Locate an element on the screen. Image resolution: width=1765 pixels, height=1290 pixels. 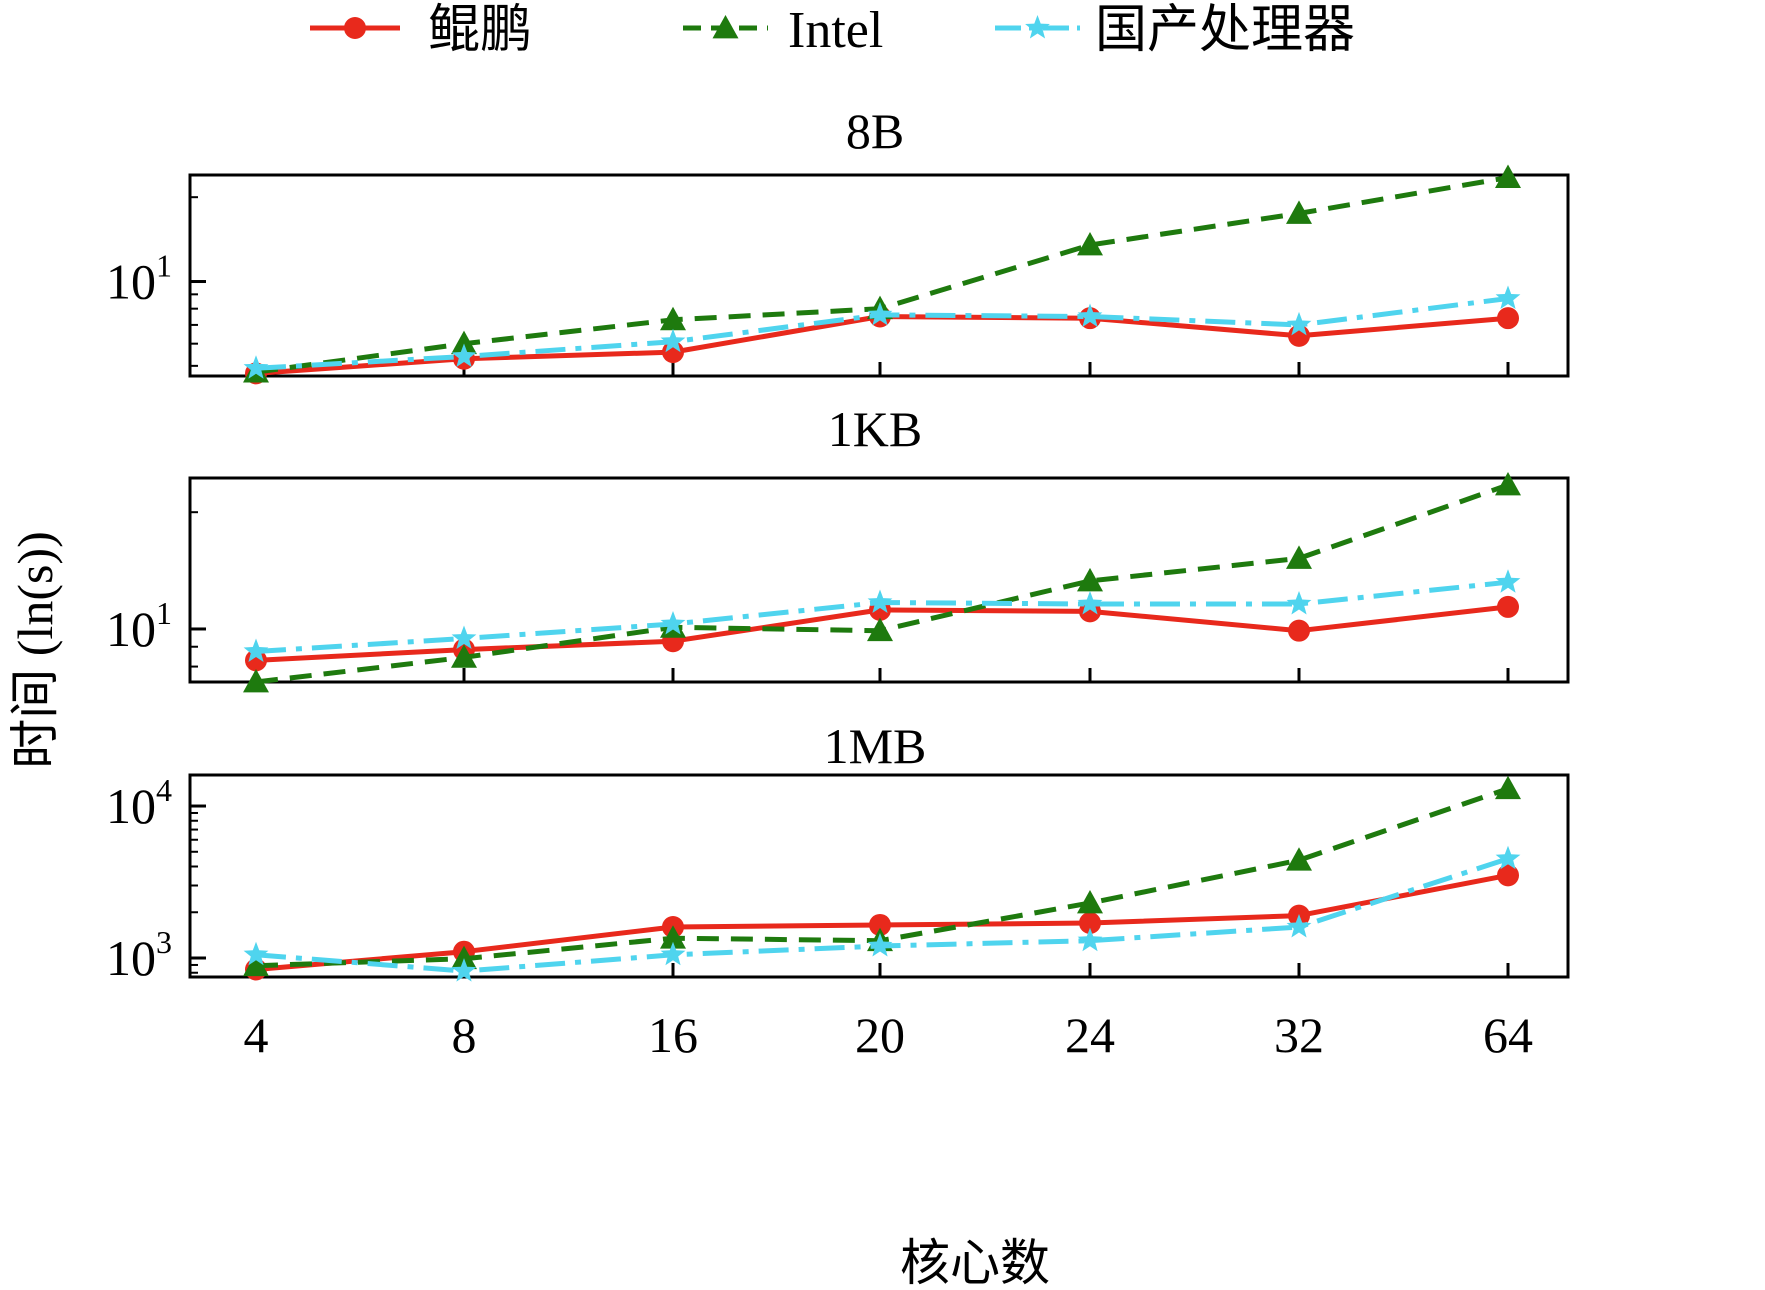
panel-frame is located at coordinates (879, 275).